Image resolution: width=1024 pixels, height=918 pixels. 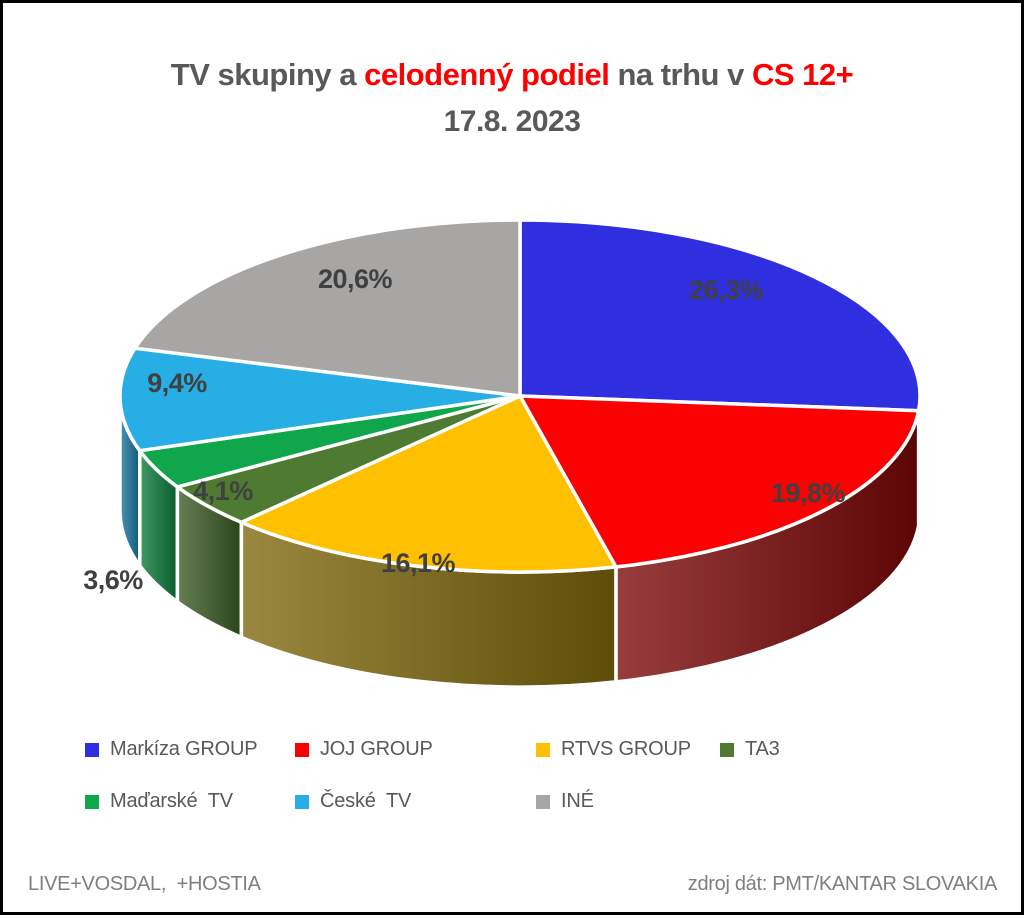 I want to click on title-date: 17.8. 2023, so click(x=512, y=121).